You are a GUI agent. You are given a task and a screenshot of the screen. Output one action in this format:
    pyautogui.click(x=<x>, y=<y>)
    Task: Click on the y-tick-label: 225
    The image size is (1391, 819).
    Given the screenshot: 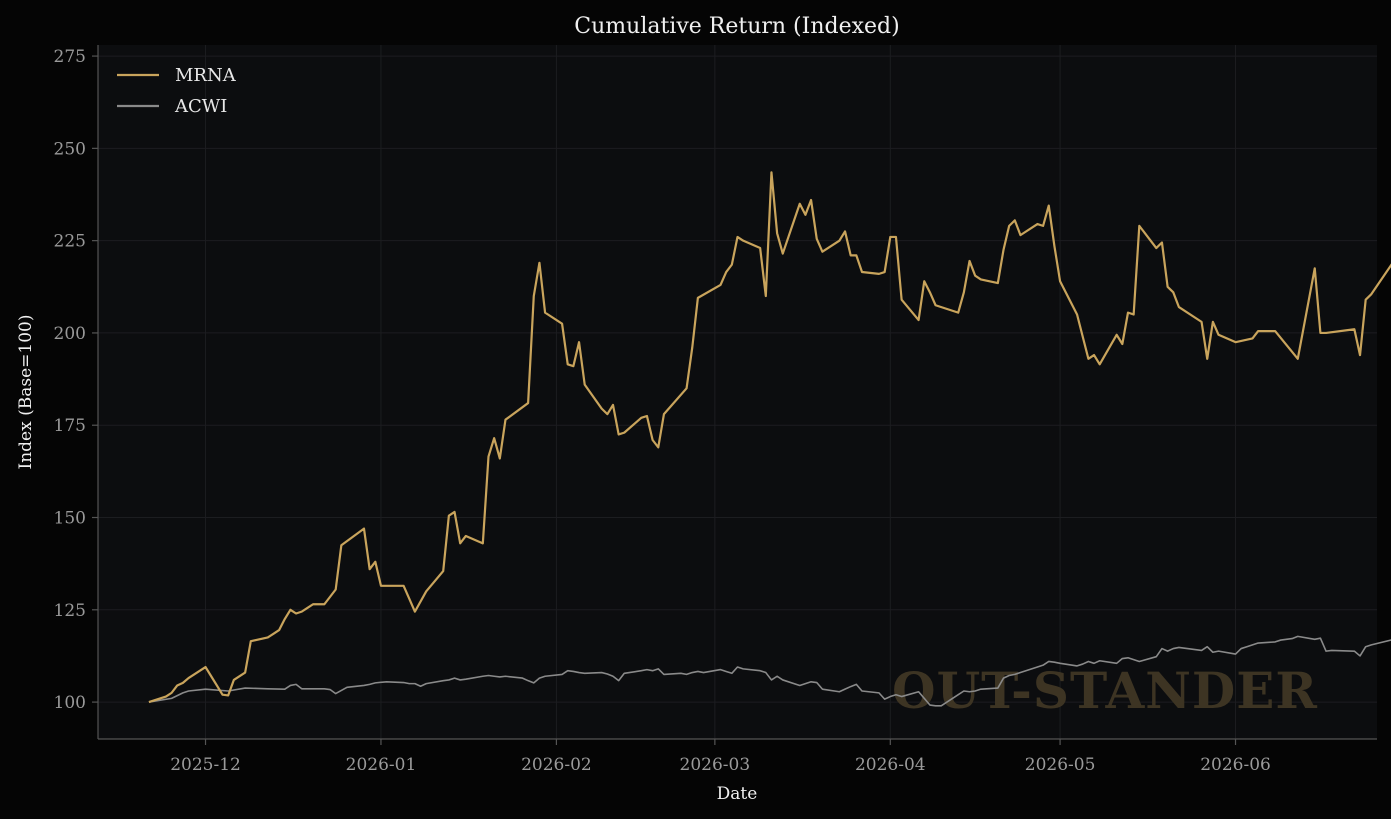 What is the action you would take?
    pyautogui.click(x=70, y=242)
    